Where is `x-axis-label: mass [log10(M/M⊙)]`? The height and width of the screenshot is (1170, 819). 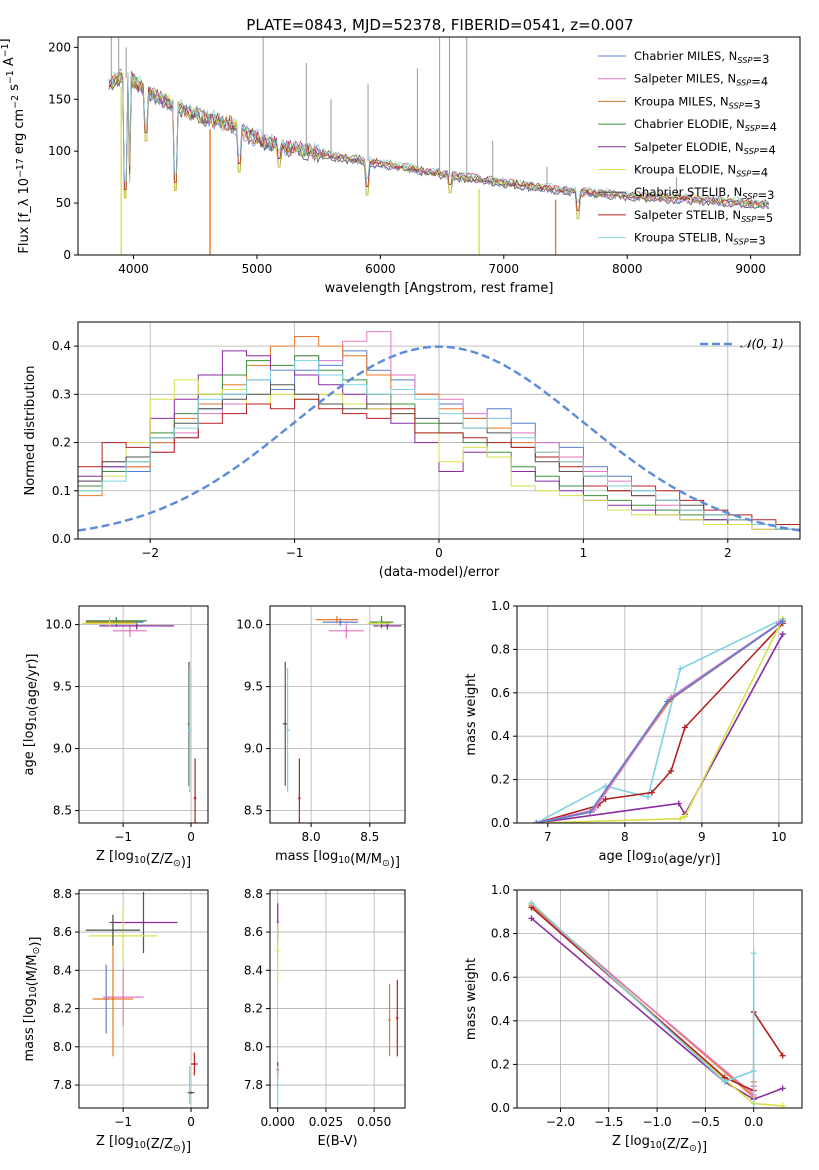 x-axis-label: mass [log10(M/M⊙)] is located at coordinates (337, 859).